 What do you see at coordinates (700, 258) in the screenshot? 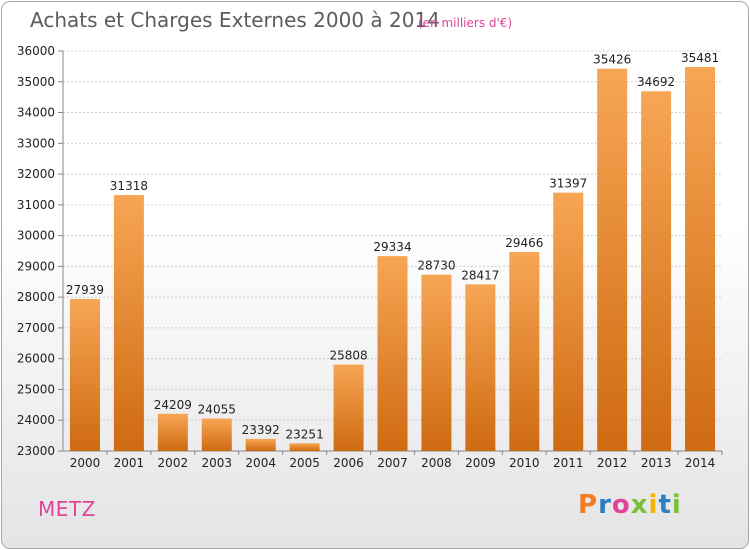
I see `bar-2014` at bounding box center [700, 258].